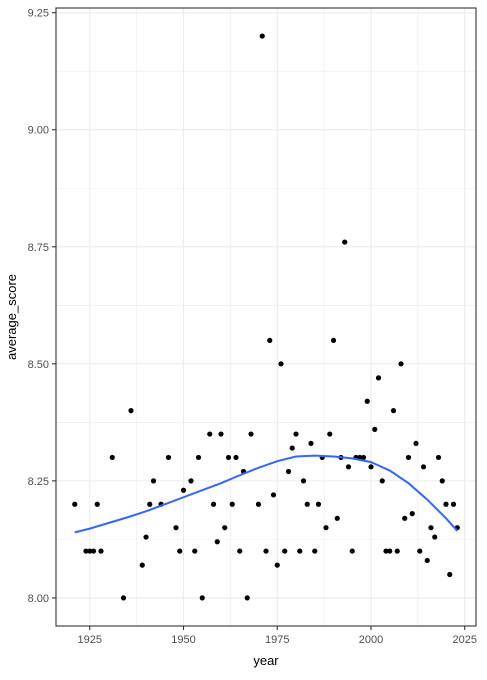 The height and width of the screenshot is (680, 487). I want to click on x-tick-label: 1950, so click(183, 640).